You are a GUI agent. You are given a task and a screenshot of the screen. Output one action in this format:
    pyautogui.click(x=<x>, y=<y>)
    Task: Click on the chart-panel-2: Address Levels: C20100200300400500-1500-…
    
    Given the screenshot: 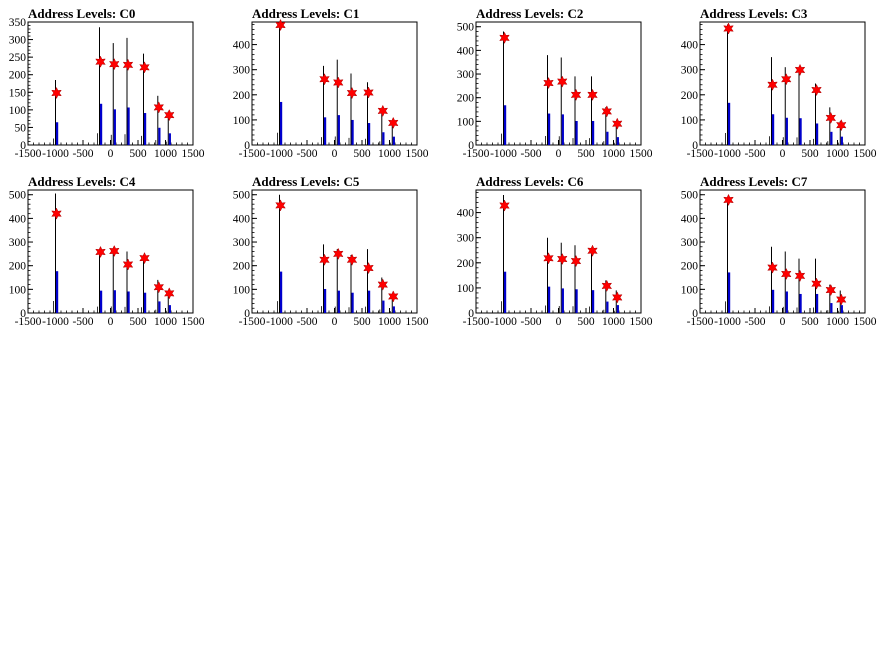 What is the action you would take?
    pyautogui.click(x=555, y=83)
    